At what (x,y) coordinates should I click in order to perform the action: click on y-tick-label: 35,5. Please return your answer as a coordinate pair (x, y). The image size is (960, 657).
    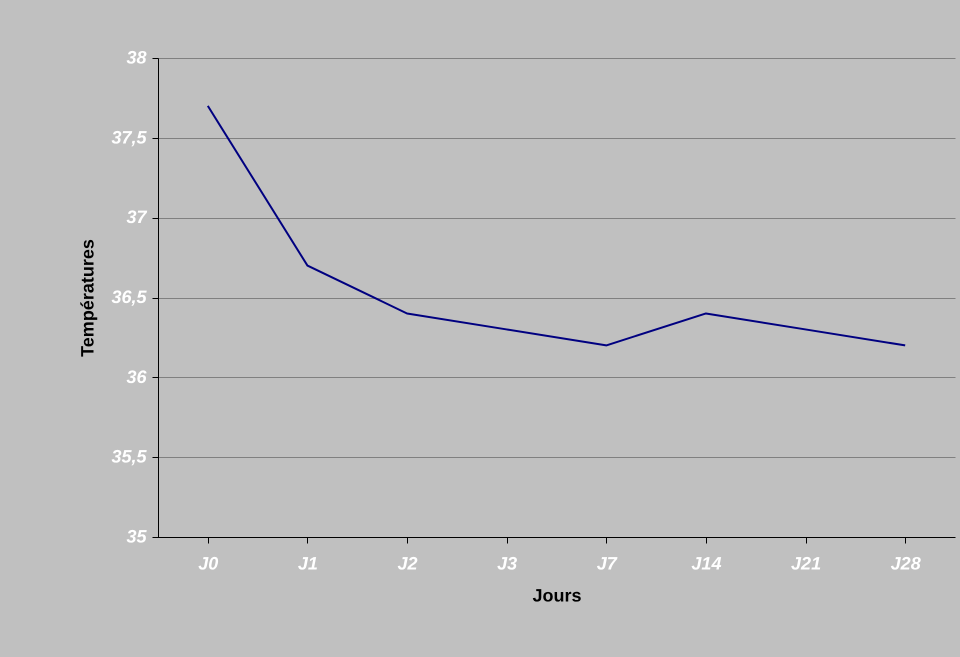
    Looking at the image, I should click on (129, 456).